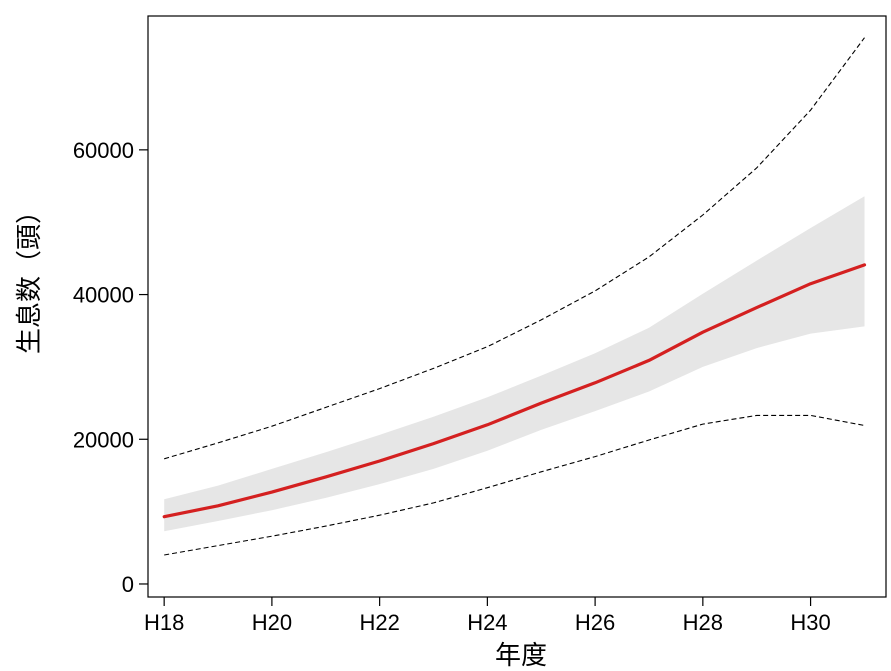 Image resolution: width=891 pixels, height=671 pixels. Describe the element at coordinates (810, 622) in the screenshot. I see `x-tick-label: H30` at that location.